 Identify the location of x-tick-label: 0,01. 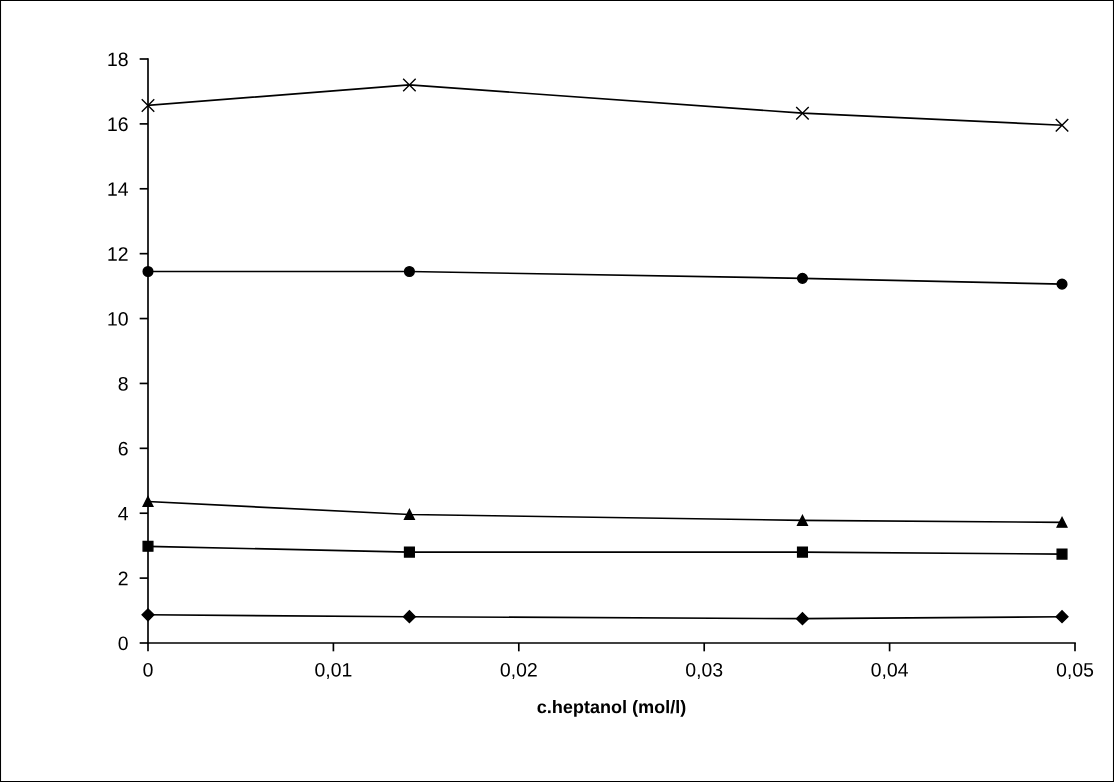
(333, 671).